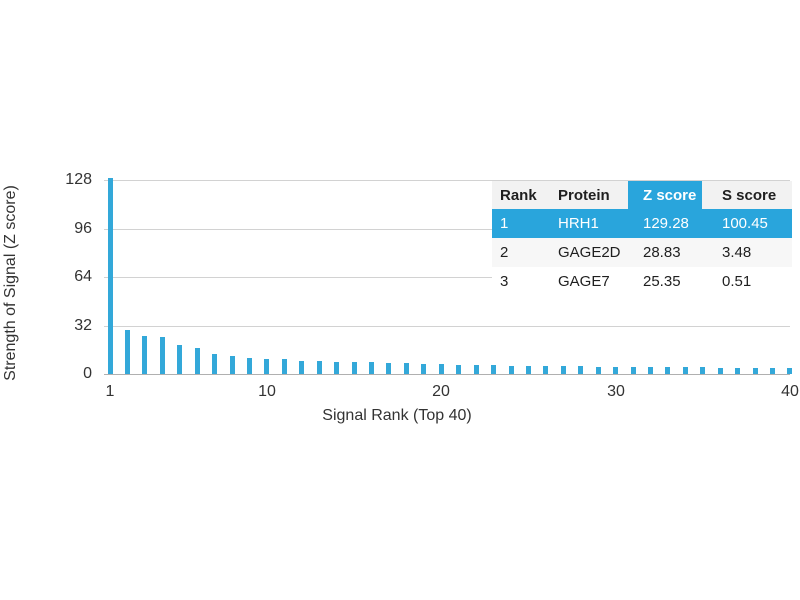  I want to click on x-tick-label-40: 40, so click(790, 391).